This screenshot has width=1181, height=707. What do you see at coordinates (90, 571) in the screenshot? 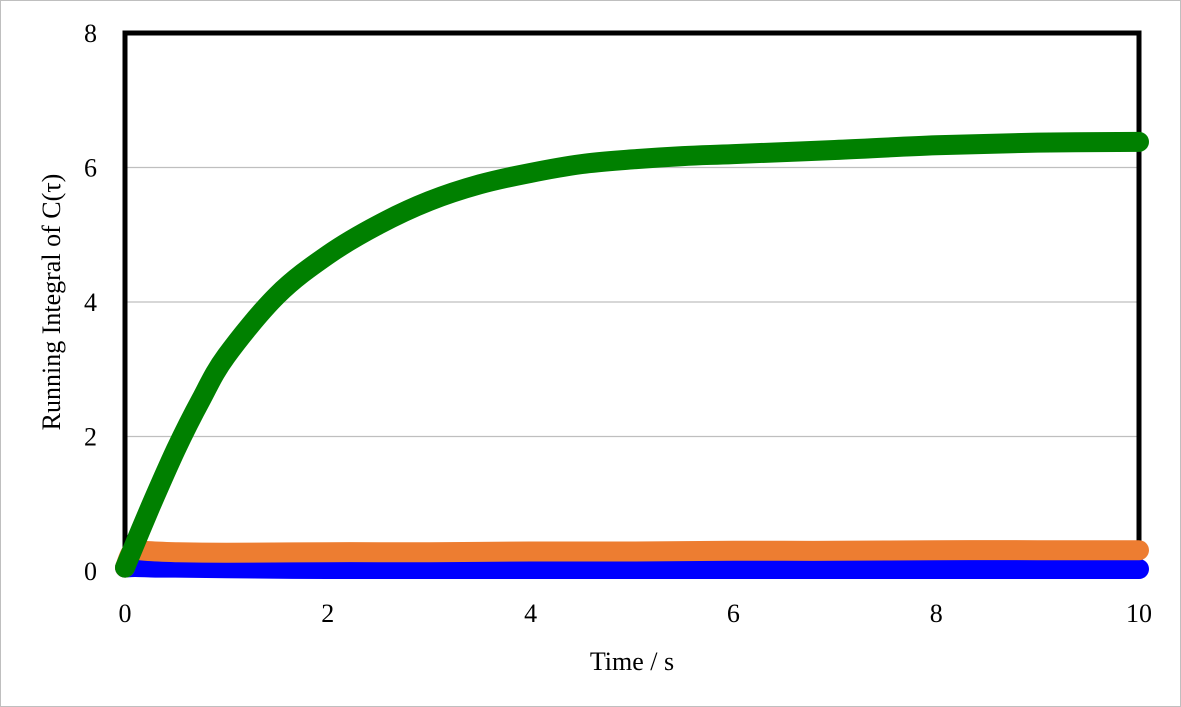
I see `y-tick-label: 0` at bounding box center [90, 571].